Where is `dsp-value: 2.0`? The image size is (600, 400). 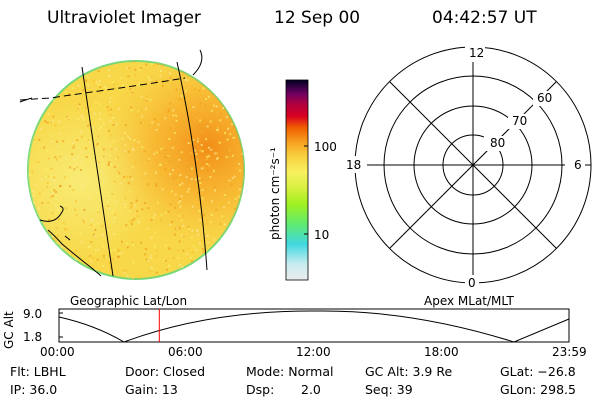
dsp-value: 2.0 is located at coordinates (311, 389).